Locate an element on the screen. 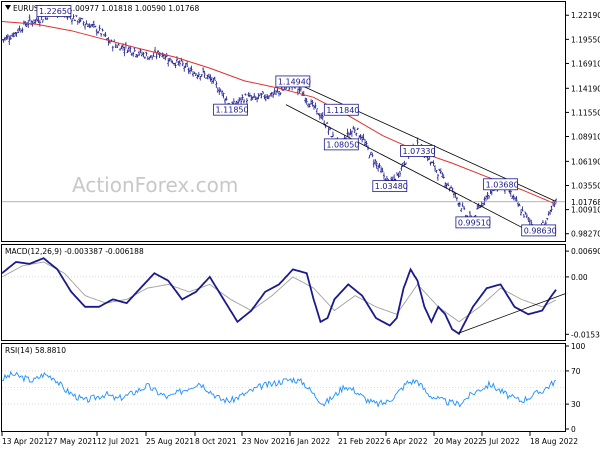  x-tick-label: 6 Apr 2022 is located at coordinates (407, 441).